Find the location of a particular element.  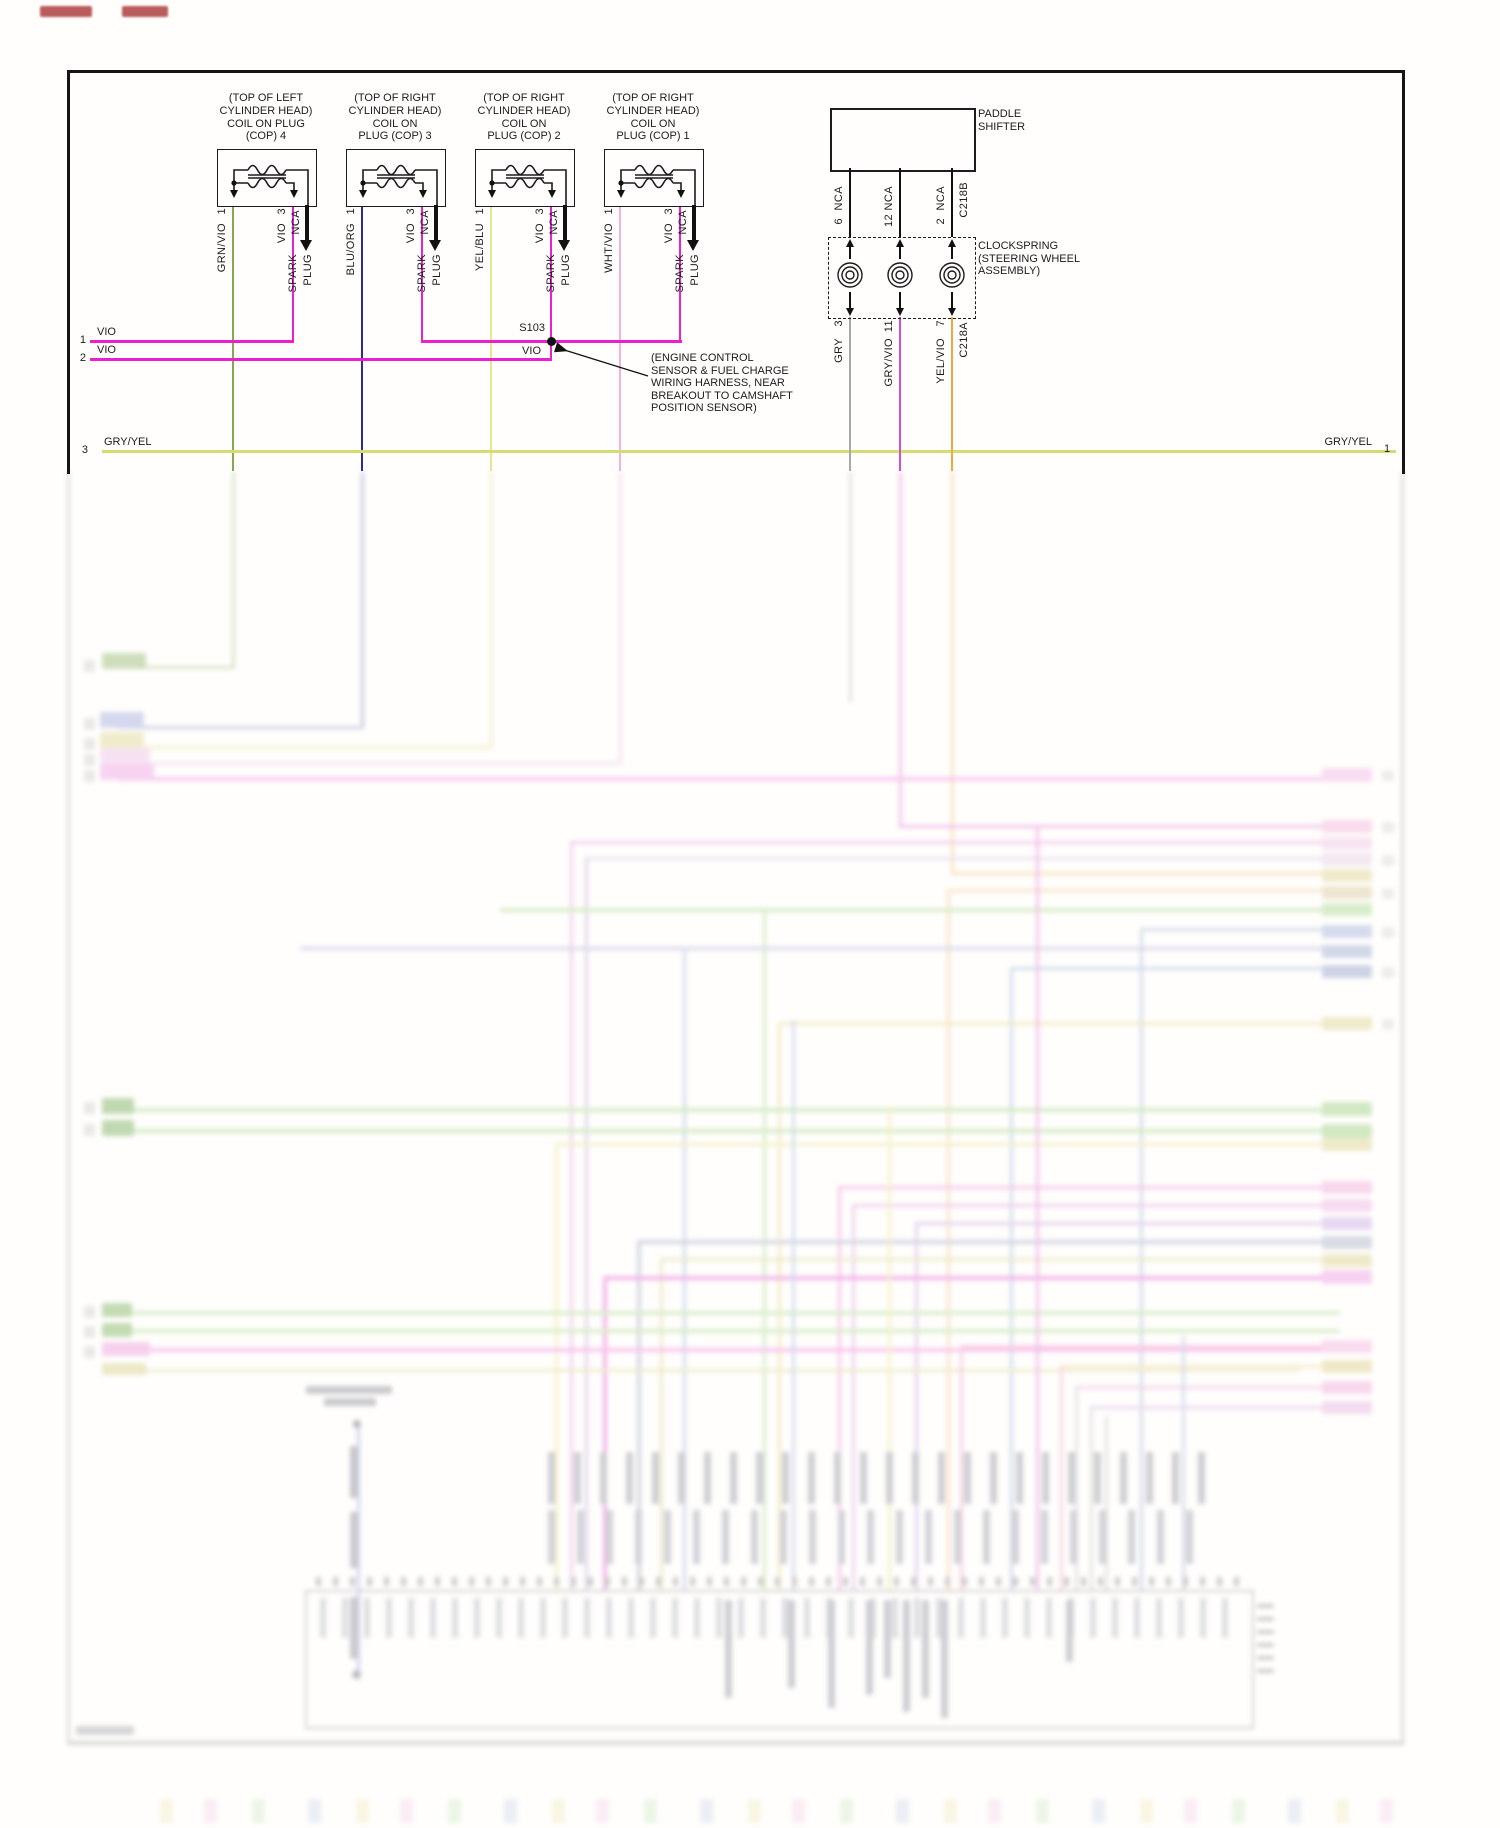

wire-vio-lead2-riser is located at coordinates (551, 350).